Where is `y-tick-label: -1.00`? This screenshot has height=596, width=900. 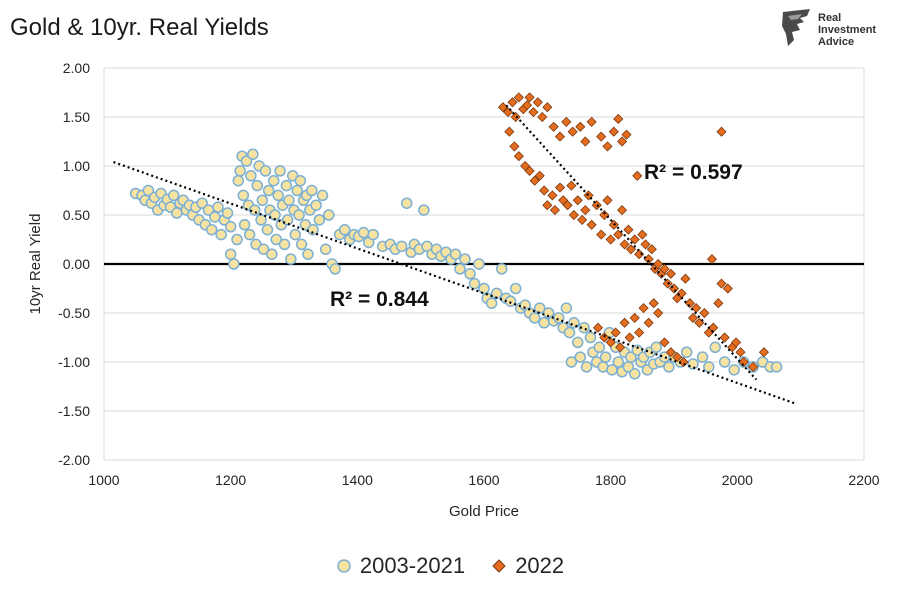
y-tick-label: -1.00 is located at coordinates (74, 362).